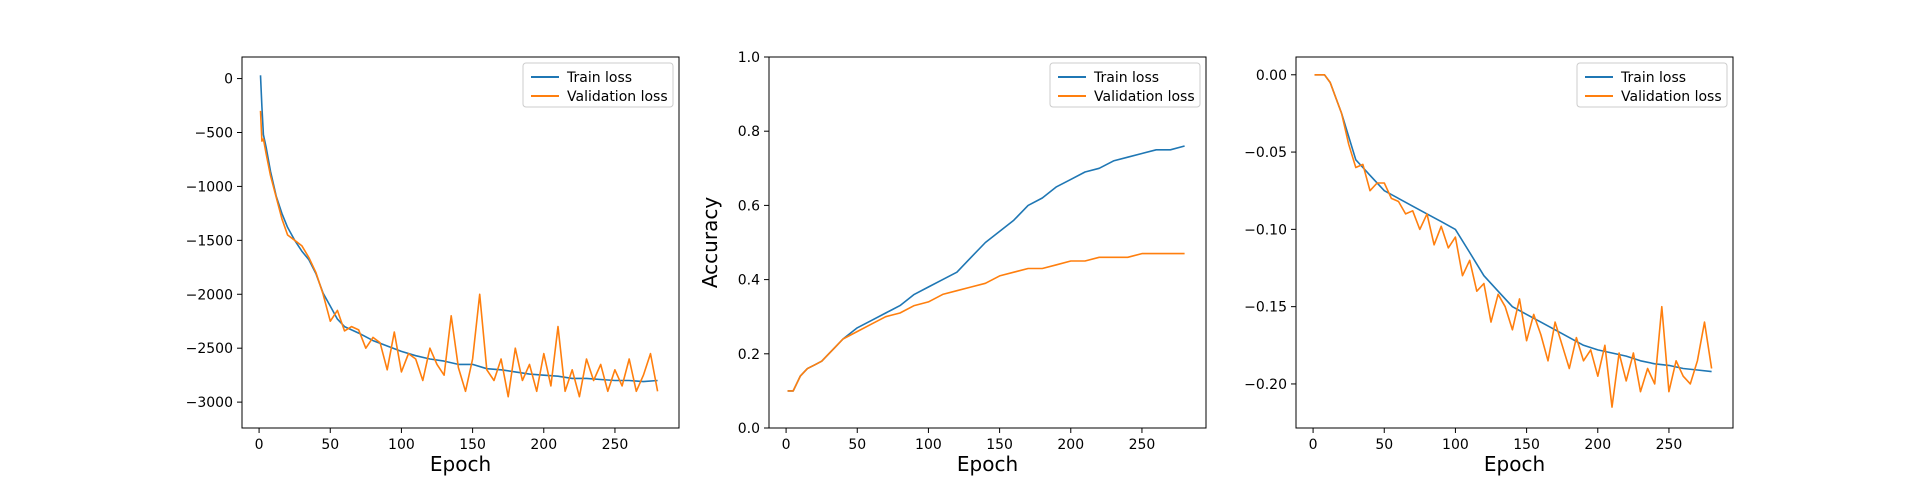  What do you see at coordinates (1265, 153) in the screenshot?
I see `y-tick-label: −0.05` at bounding box center [1265, 153].